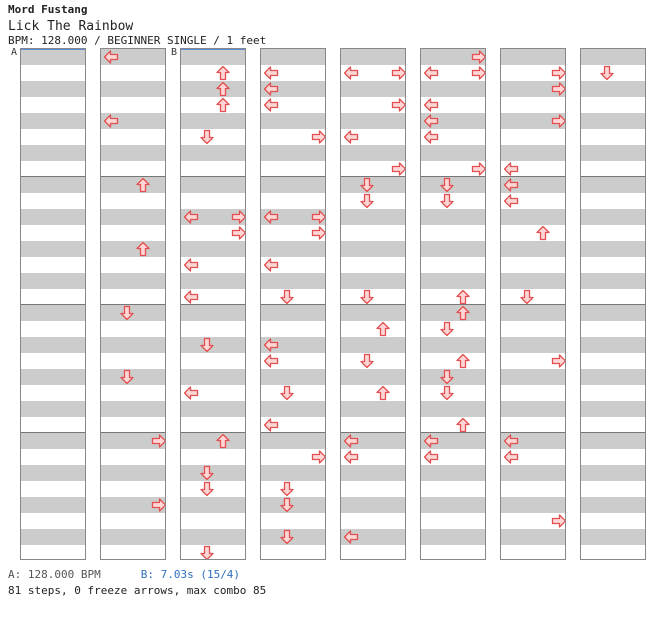  What do you see at coordinates (174, 52) in the screenshot?
I see `marker-b: B` at bounding box center [174, 52].